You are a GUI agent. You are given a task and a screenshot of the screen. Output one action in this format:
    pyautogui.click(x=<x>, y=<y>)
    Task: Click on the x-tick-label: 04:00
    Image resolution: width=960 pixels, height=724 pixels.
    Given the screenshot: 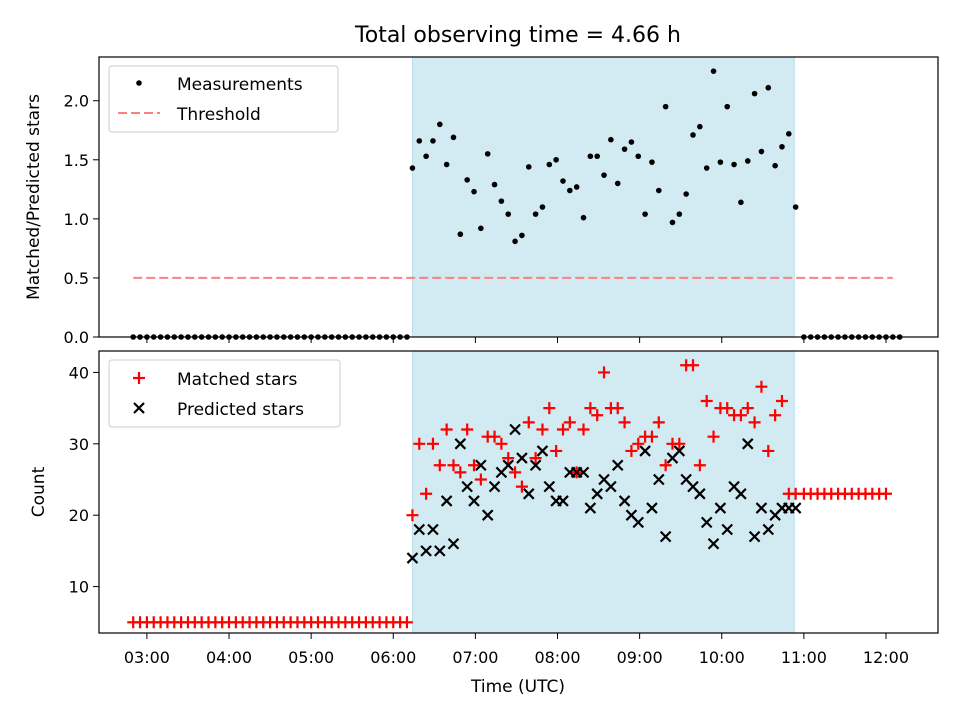 What is the action you would take?
    pyautogui.click(x=229, y=657)
    